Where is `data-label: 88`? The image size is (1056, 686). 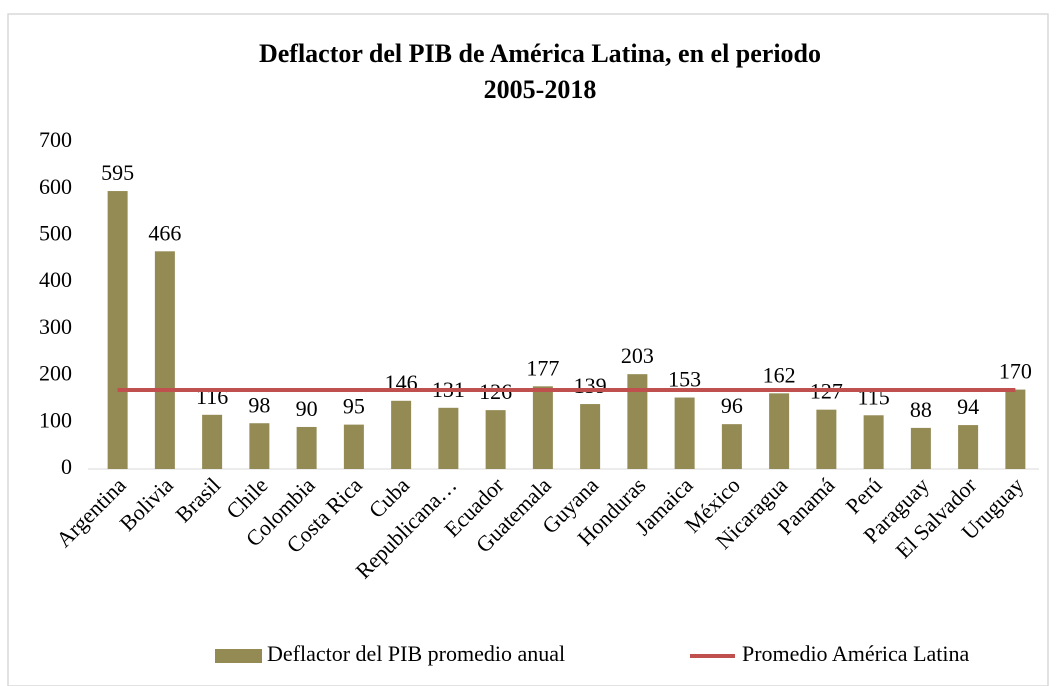
data-label: 88 is located at coordinates (921, 409).